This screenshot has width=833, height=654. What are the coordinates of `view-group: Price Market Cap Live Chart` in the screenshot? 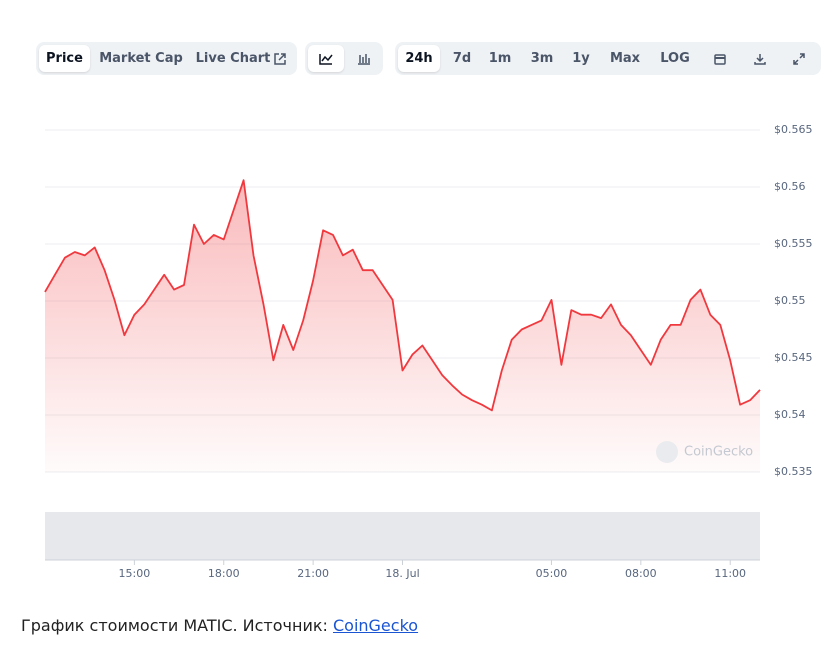 It's located at (166, 58).